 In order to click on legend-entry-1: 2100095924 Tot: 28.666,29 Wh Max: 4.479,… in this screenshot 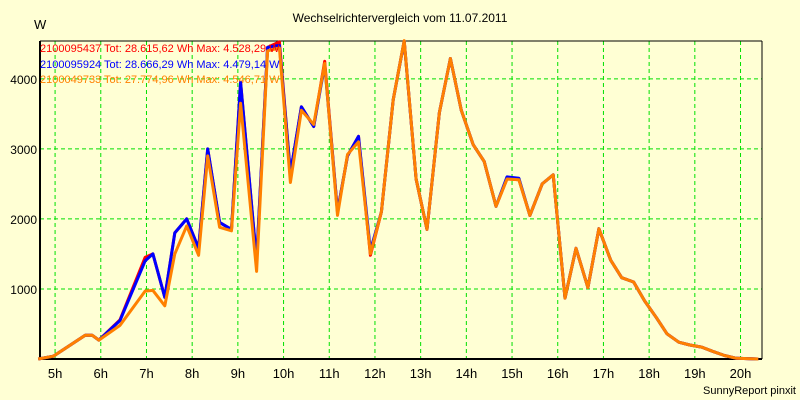, I will do `click(160, 64)`.